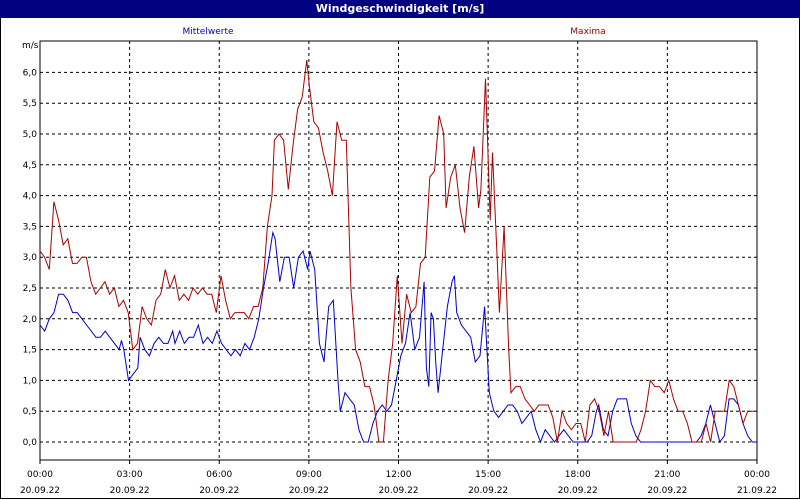  Describe the element at coordinates (488, 475) in the screenshot. I see `x-tick-time-label: 15:00` at that location.